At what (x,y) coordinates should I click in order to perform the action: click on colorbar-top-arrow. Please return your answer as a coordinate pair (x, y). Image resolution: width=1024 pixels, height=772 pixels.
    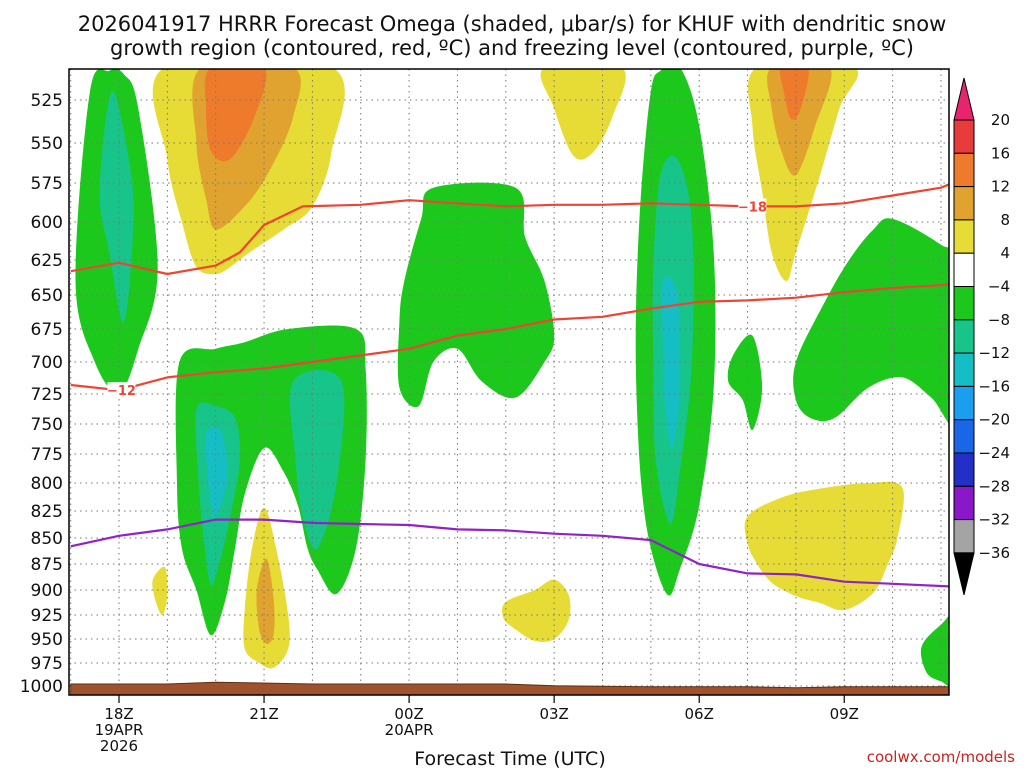
    Looking at the image, I should click on (964, 99).